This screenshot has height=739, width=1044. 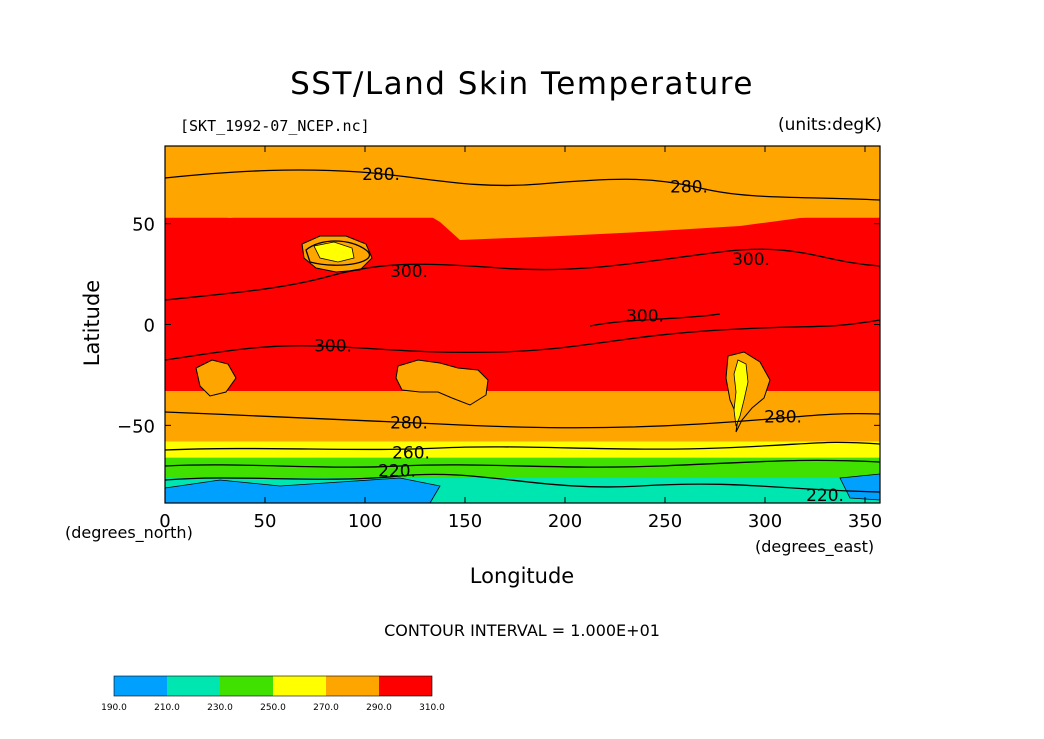 What do you see at coordinates (129, 532) in the screenshot?
I see `y-units-label: (degrees_north)` at bounding box center [129, 532].